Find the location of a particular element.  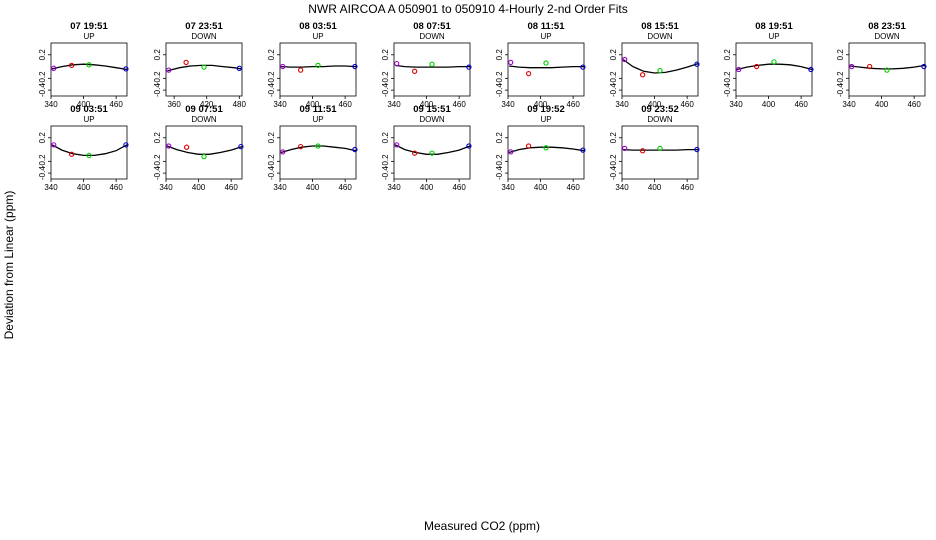

panel-title: 09 11:51 is located at coordinates (319, 109).